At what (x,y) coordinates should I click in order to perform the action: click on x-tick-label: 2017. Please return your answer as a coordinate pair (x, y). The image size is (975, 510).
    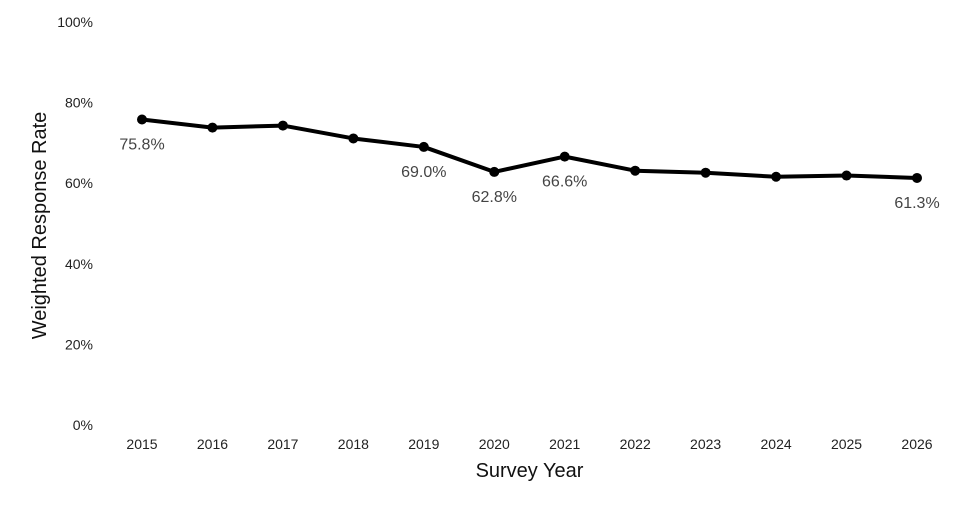
    Looking at the image, I should click on (282, 444).